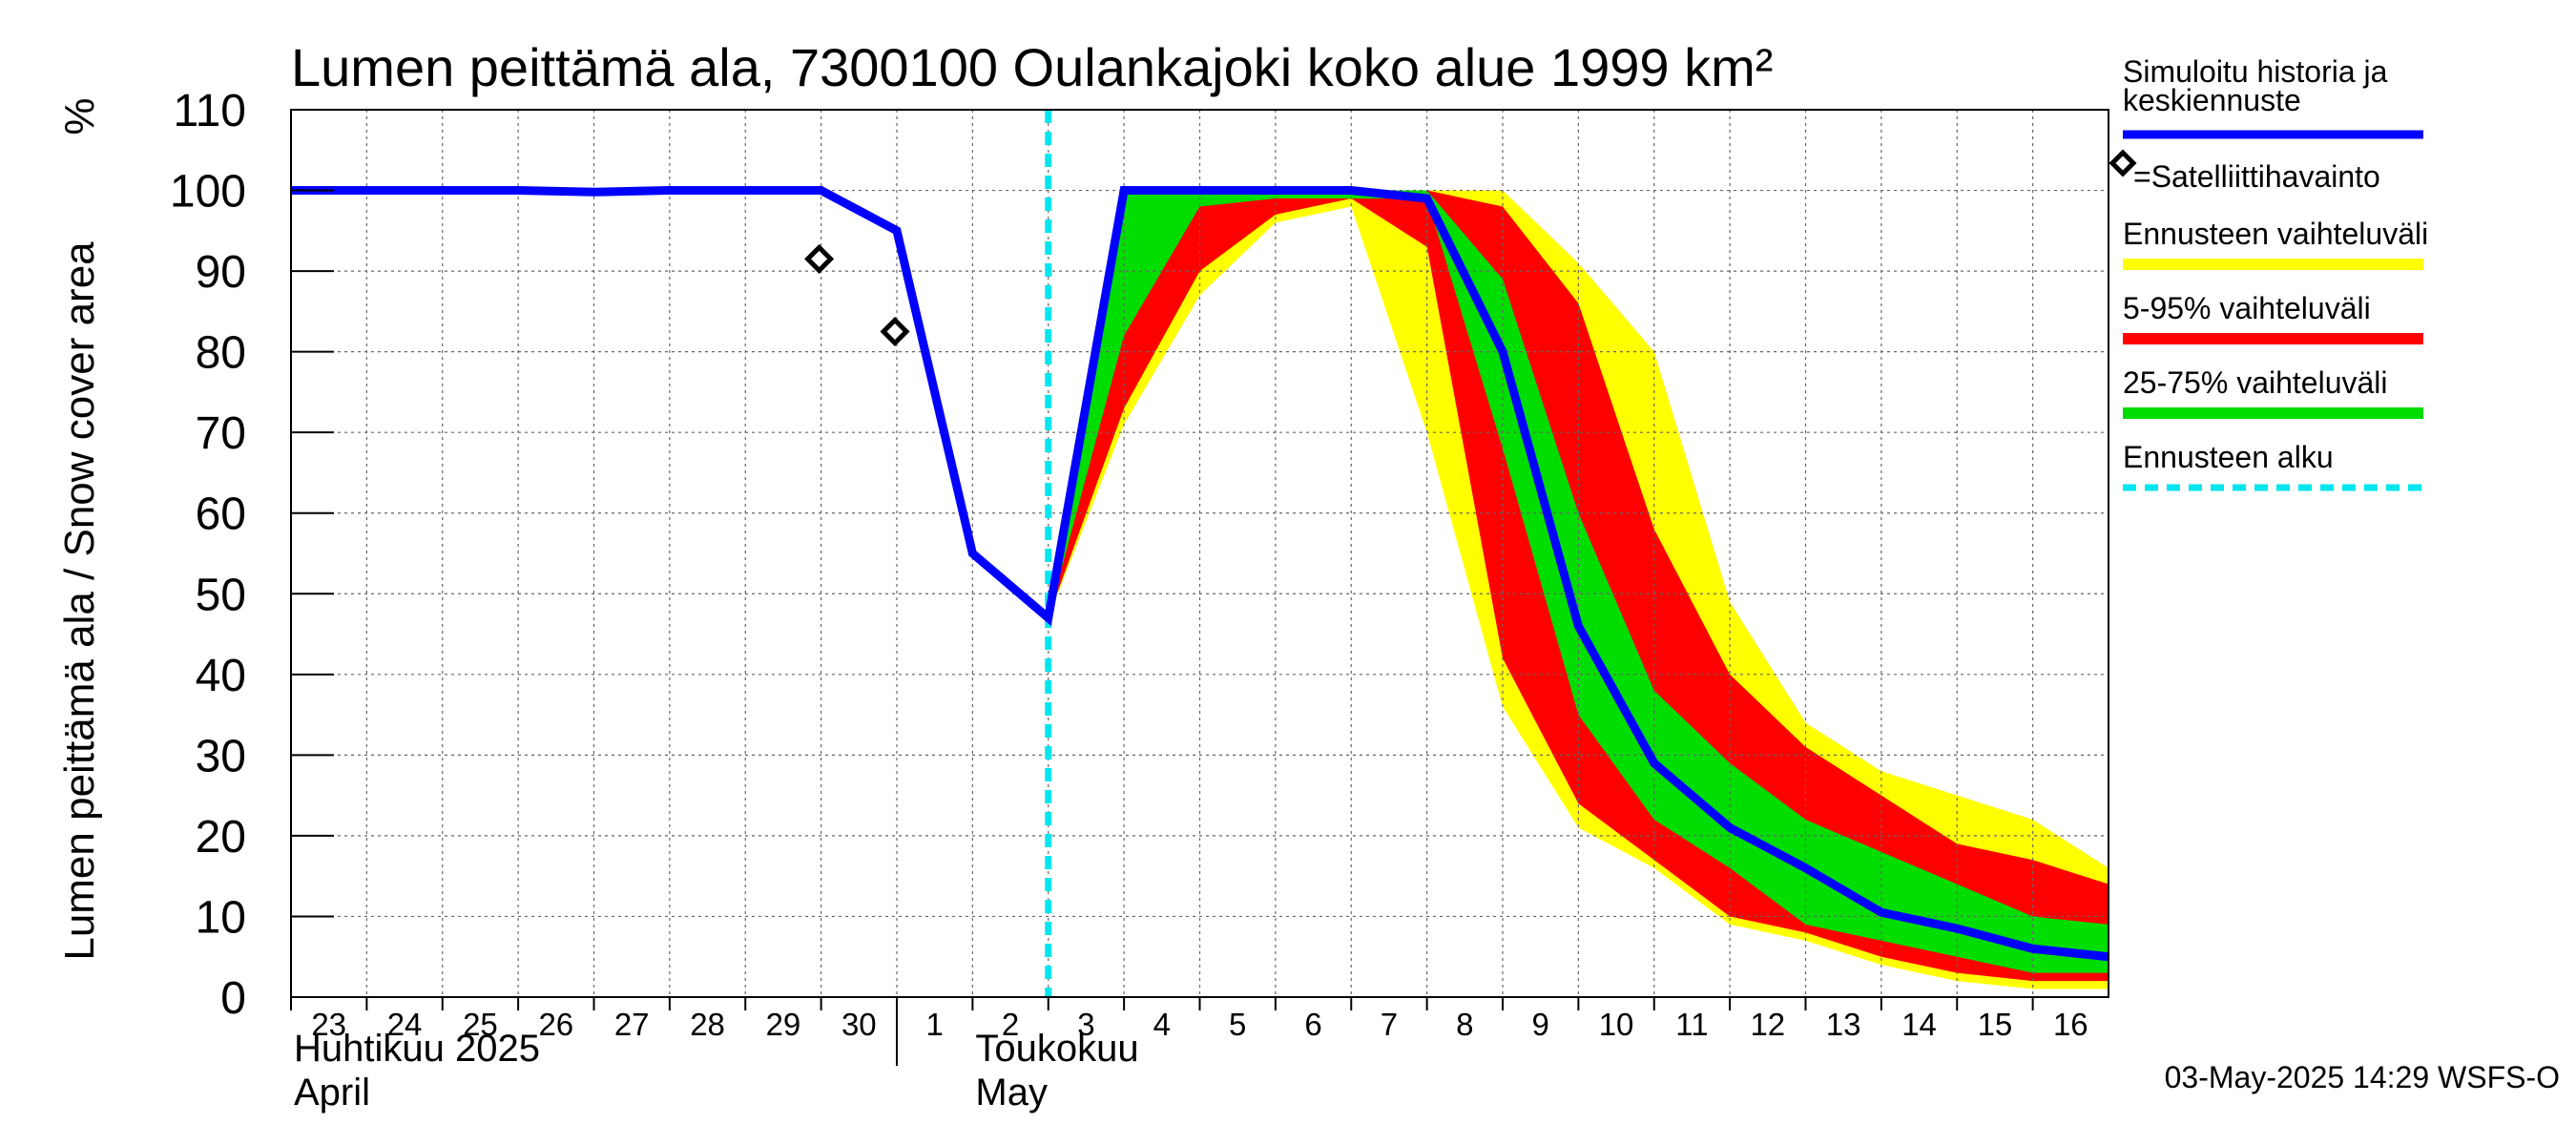 The image size is (2576, 1145). What do you see at coordinates (1843, 1025) in the screenshot?
I see `x-tick-label: 13` at bounding box center [1843, 1025].